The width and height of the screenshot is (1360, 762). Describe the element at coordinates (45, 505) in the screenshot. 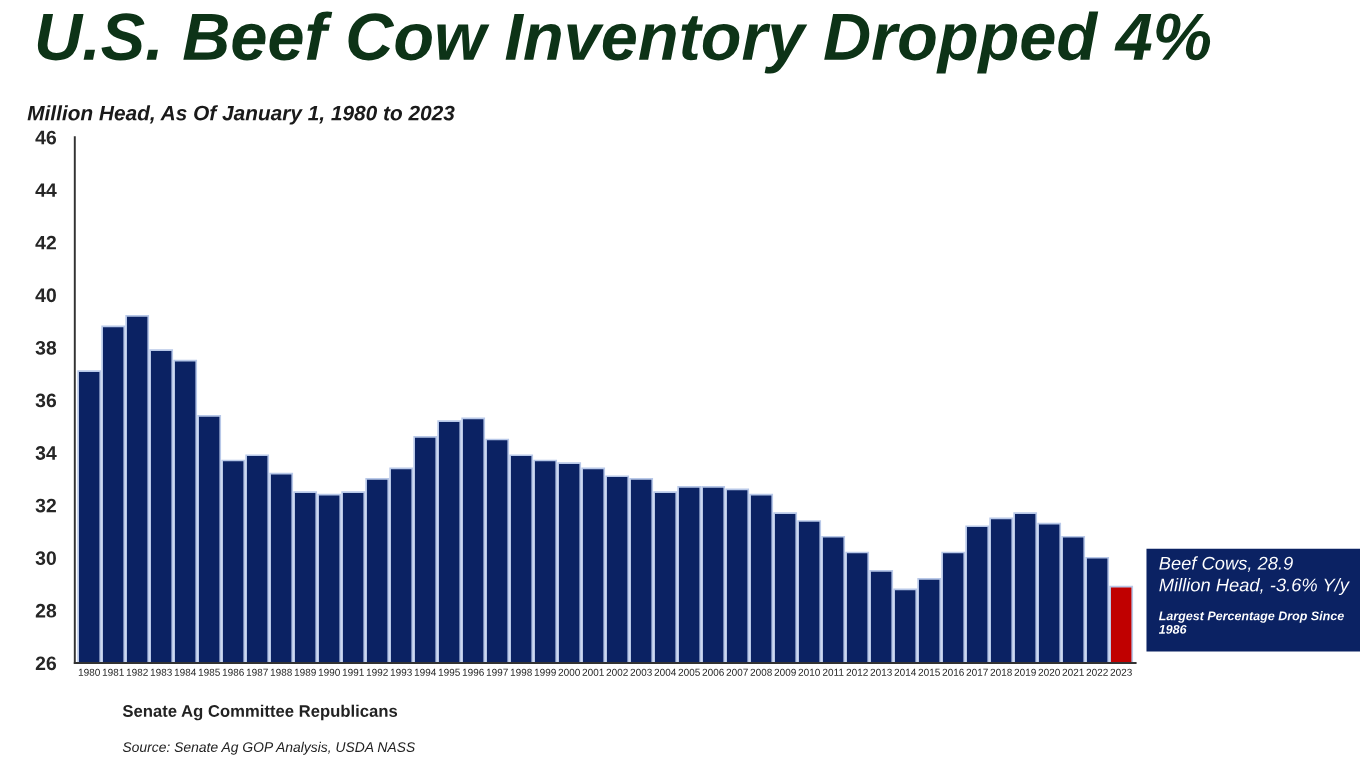

I see `y-tick-label: 32` at that location.